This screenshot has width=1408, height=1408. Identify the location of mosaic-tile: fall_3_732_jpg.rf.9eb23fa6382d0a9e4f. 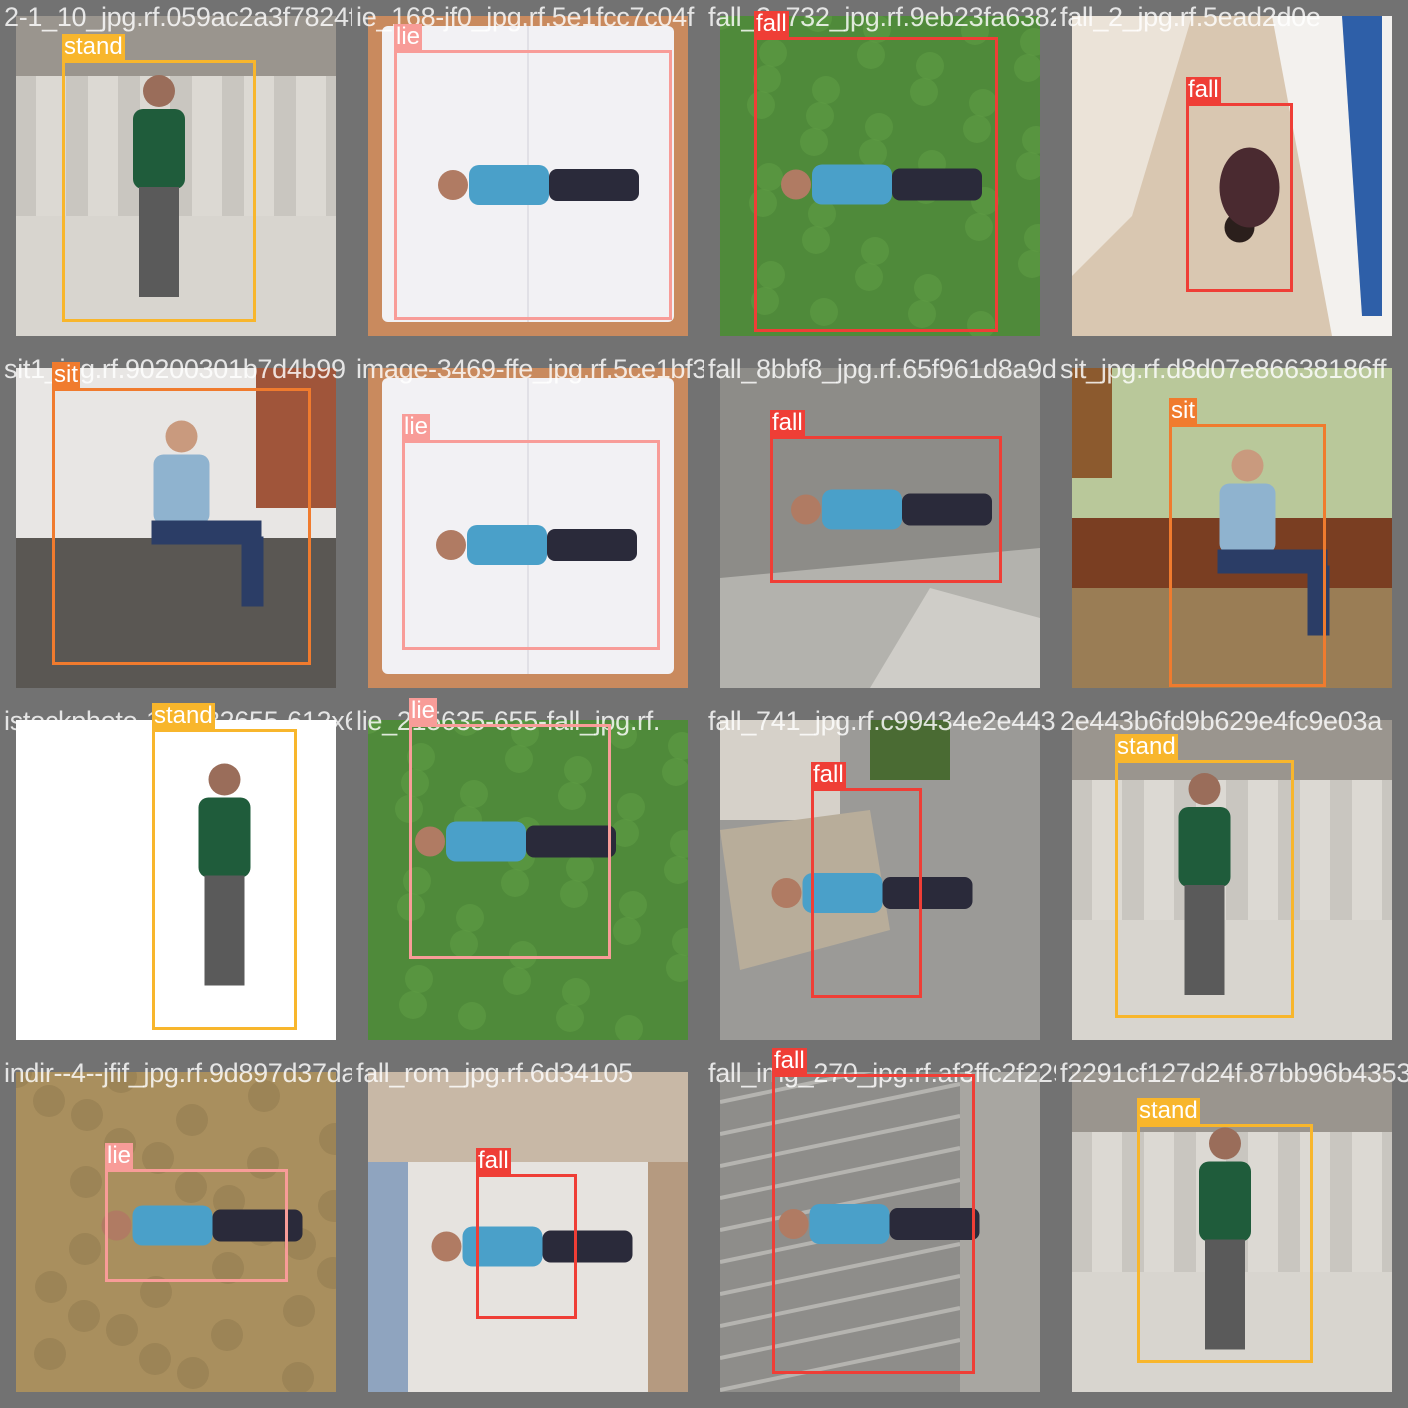
(880, 176).